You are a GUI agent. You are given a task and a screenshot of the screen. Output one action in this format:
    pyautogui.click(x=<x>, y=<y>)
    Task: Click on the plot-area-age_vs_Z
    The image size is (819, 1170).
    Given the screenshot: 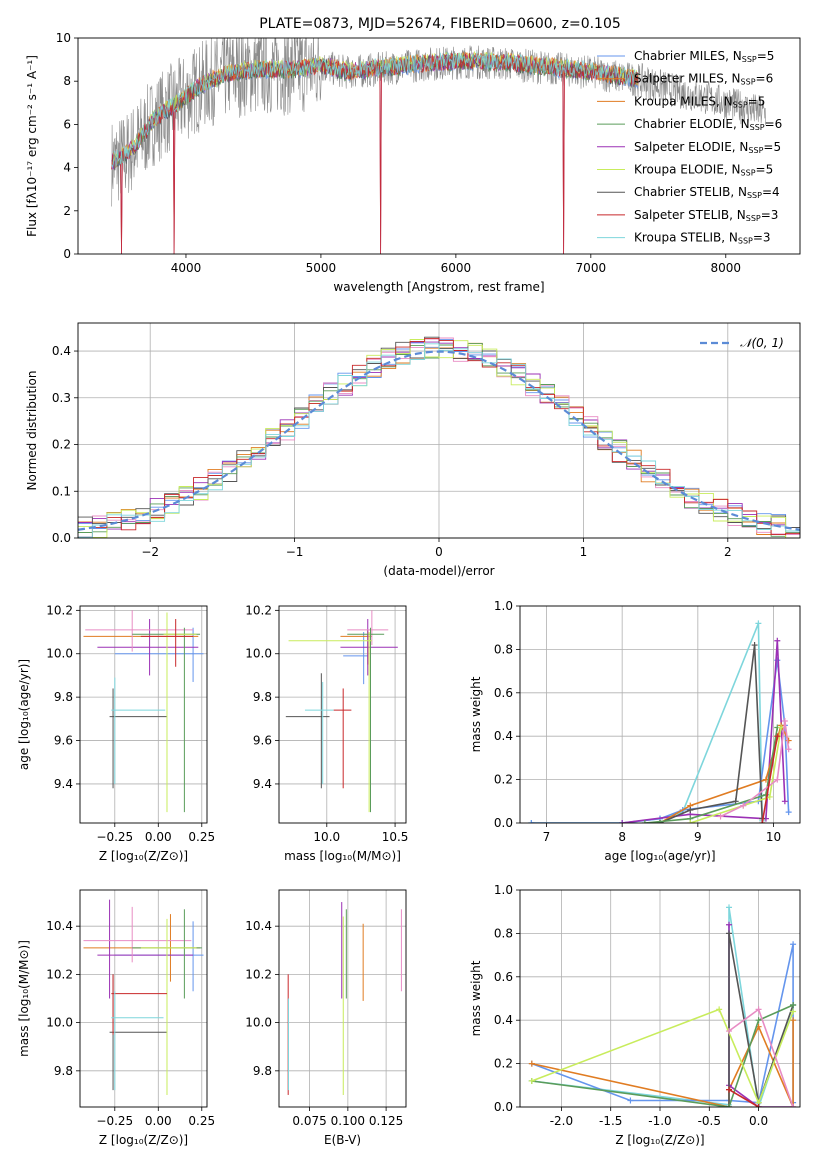 What is the action you would take?
    pyautogui.click(x=143, y=711)
    